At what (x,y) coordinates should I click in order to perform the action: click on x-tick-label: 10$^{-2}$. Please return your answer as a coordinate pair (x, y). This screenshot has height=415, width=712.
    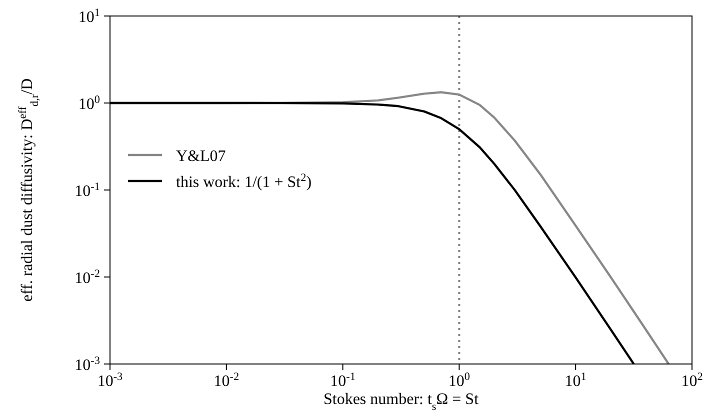
    Looking at the image, I should click on (227, 380).